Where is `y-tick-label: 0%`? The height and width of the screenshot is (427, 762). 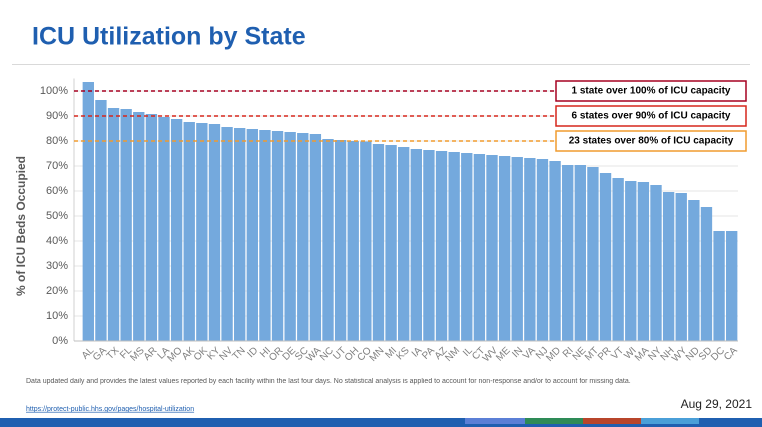
y-tick-label: 0% is located at coordinates (60, 341).